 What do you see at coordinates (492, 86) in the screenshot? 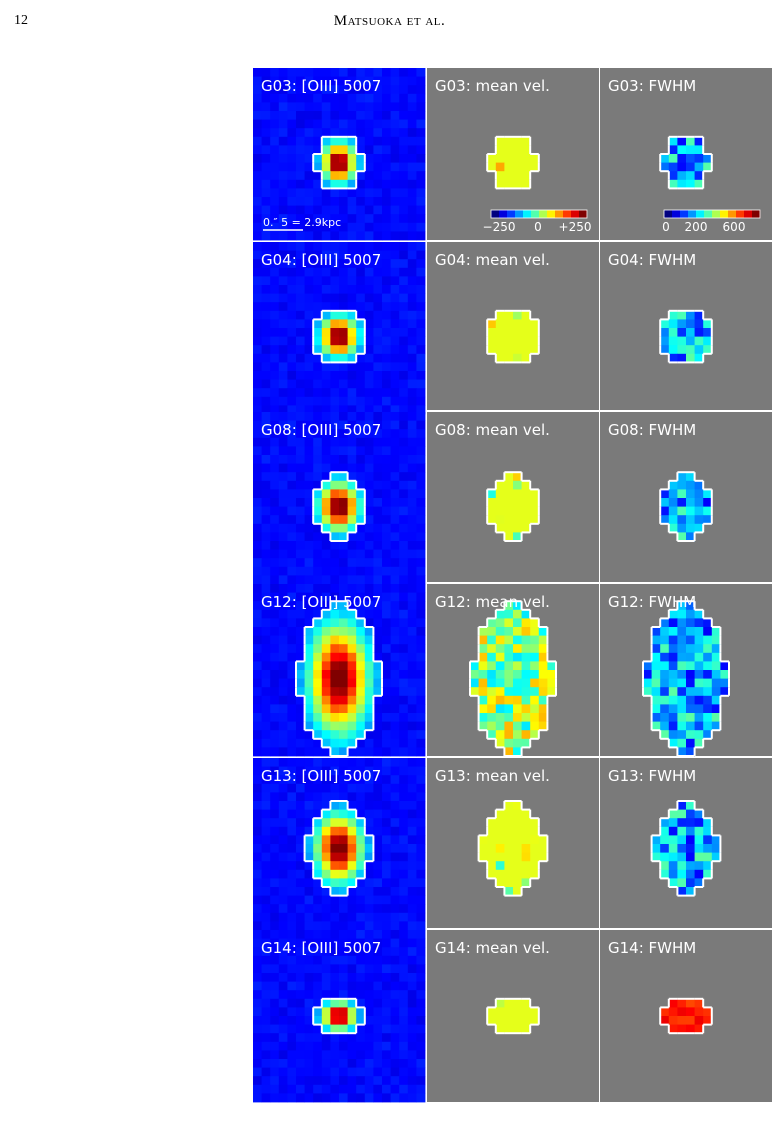
I see `panel-label: G03: mean vel.` at bounding box center [492, 86].